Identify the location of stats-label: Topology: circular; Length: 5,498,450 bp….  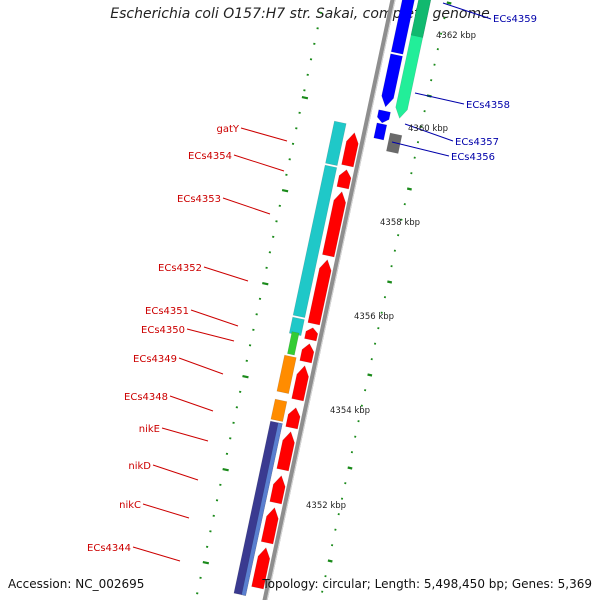
(427, 584).